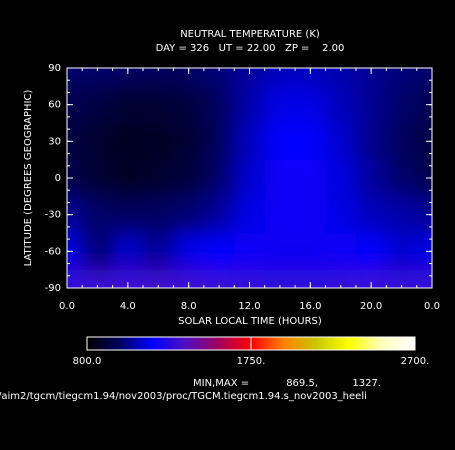 The width and height of the screenshot is (455, 450). Describe the element at coordinates (302, 383) in the screenshot. I see `min-value: 869.5,` at that location.